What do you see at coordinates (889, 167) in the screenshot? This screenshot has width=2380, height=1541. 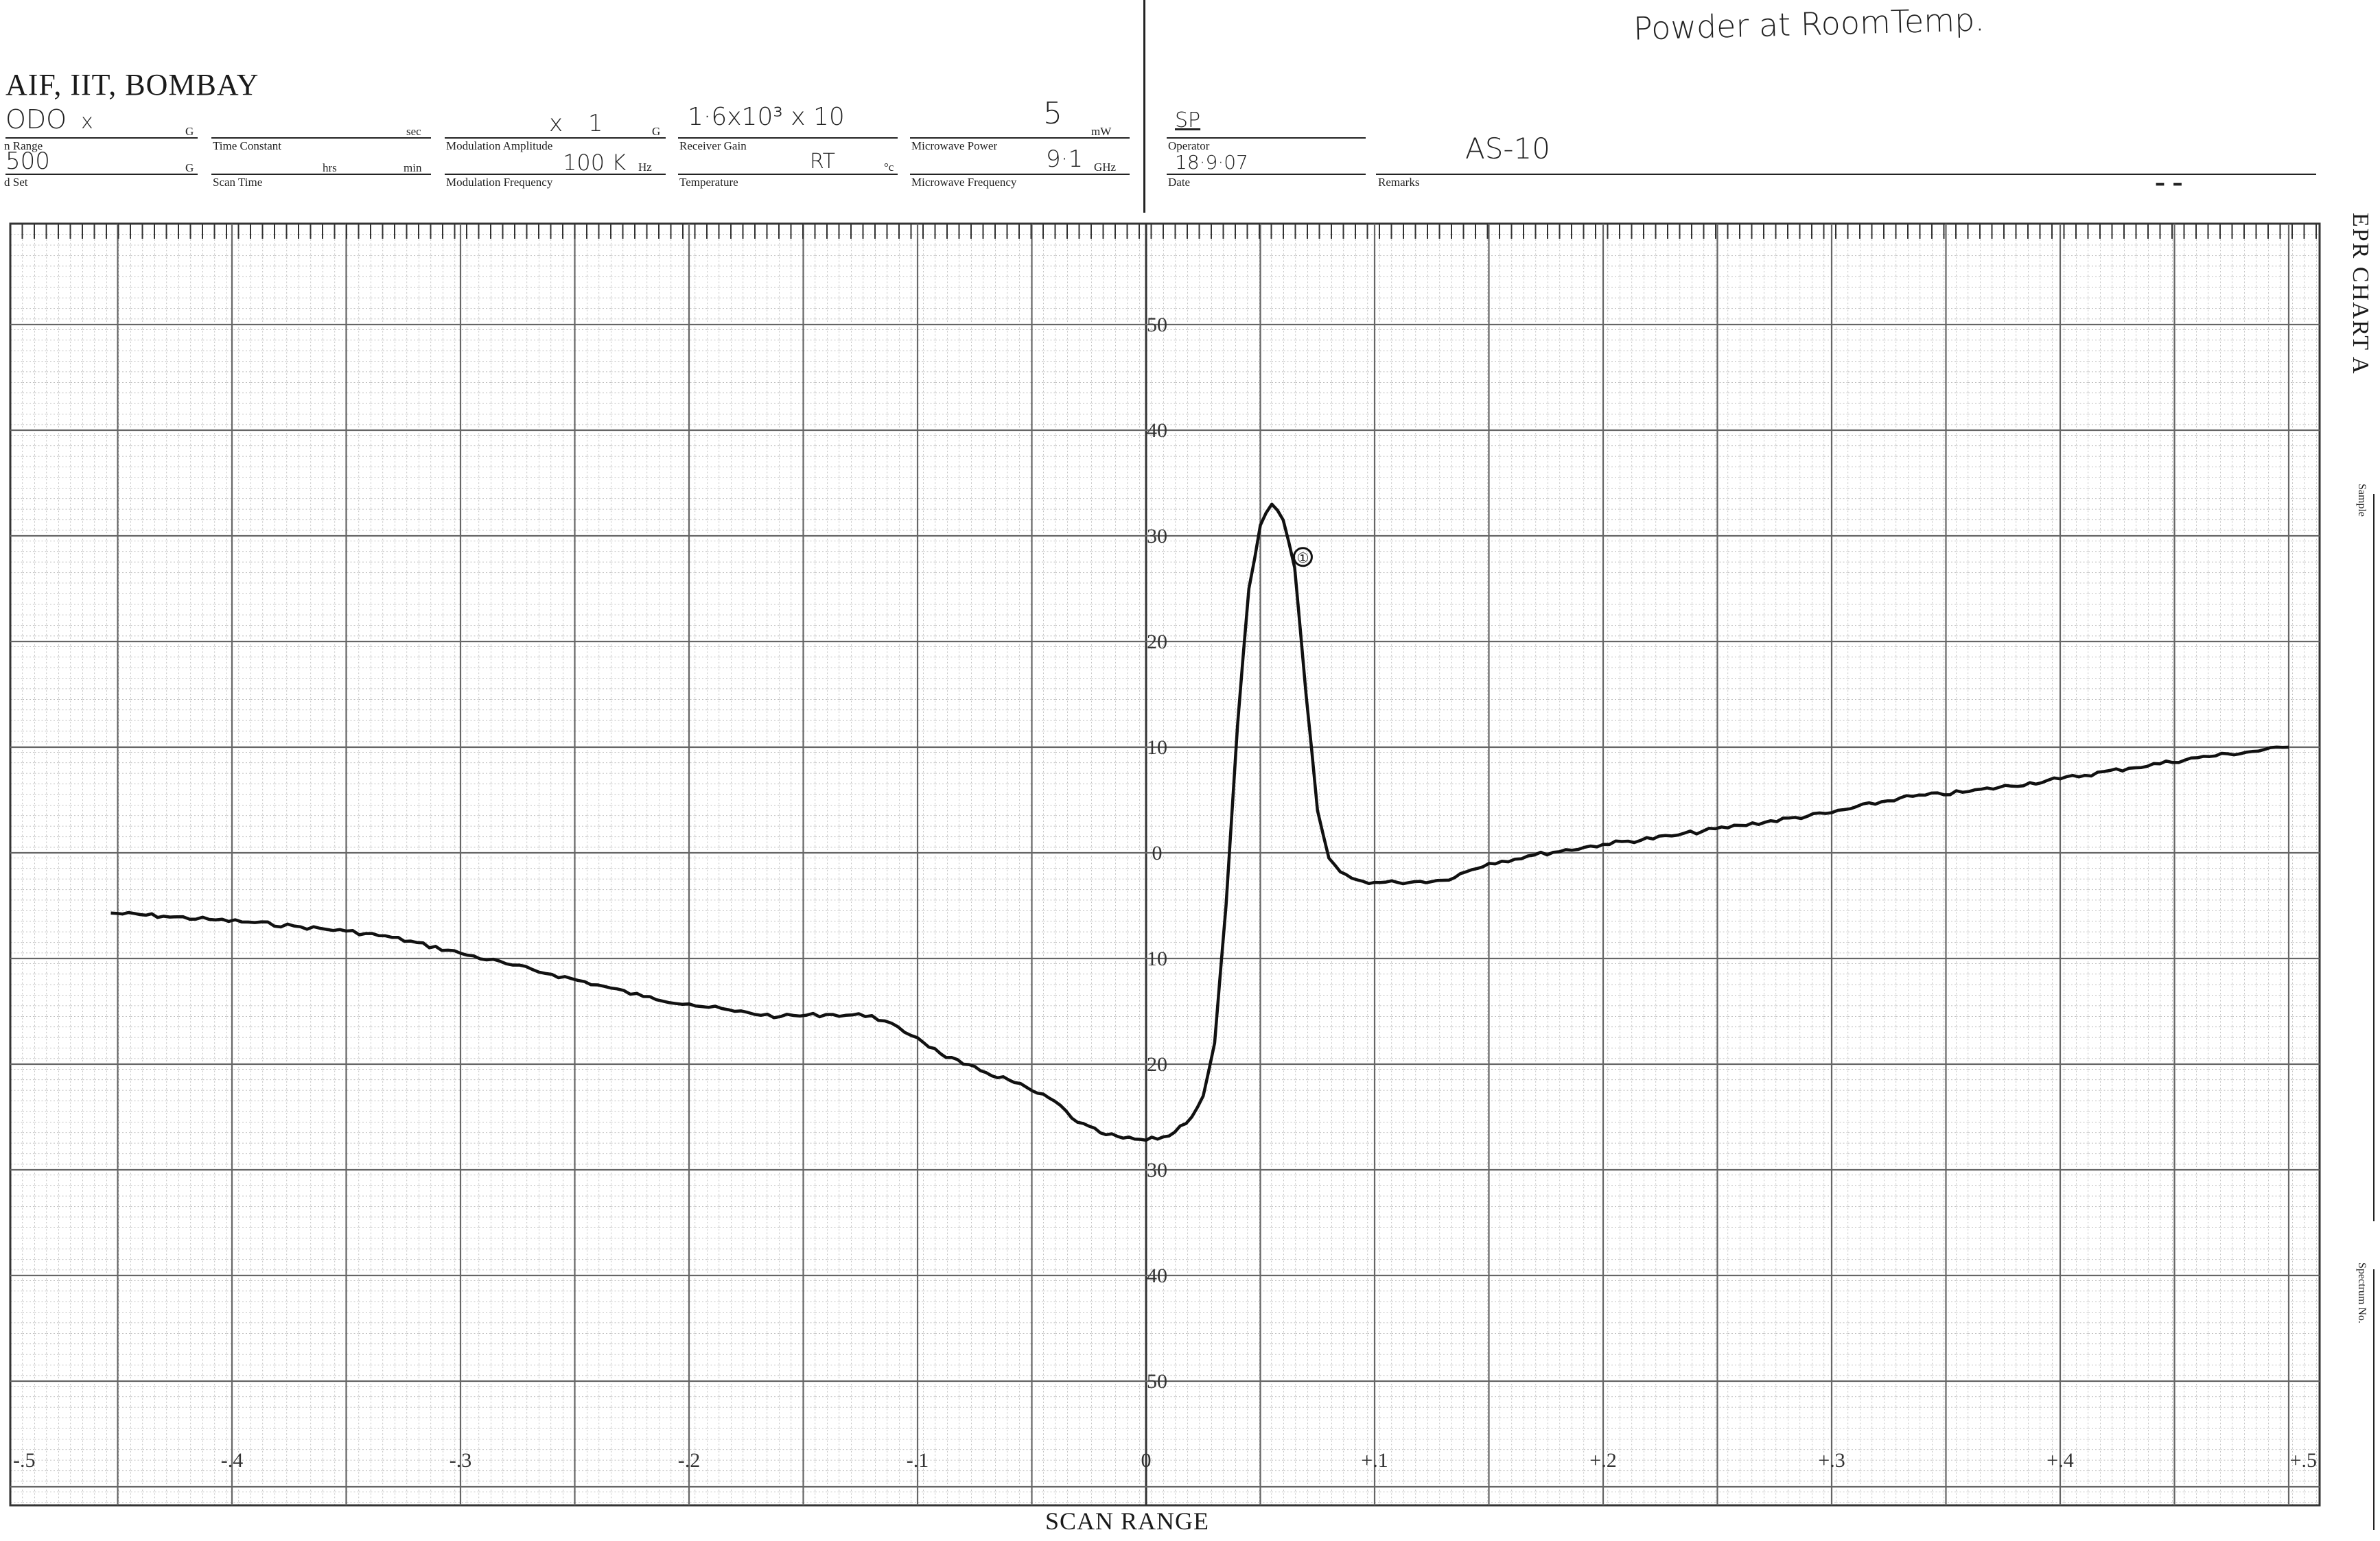 I see `temperature-unit: °c` at bounding box center [889, 167].